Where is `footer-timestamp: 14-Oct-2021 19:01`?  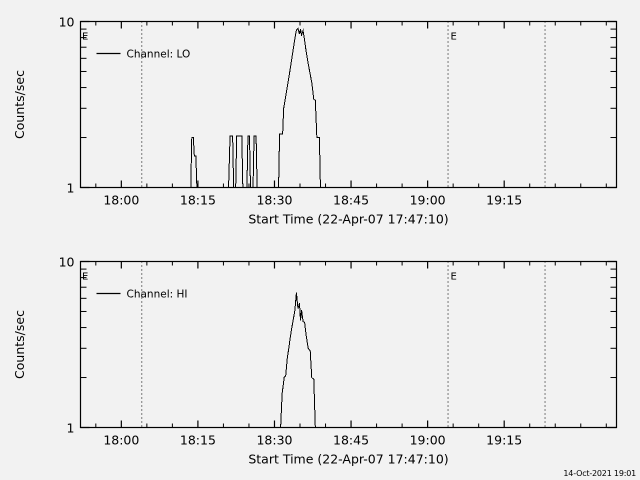 footer-timestamp: 14-Oct-2021 19:01 is located at coordinates (599, 473).